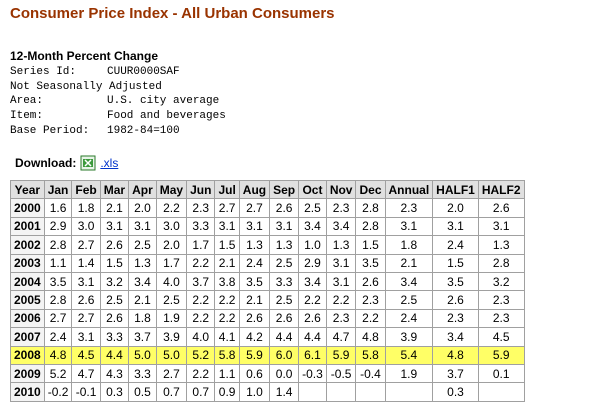 The image size is (593, 411). What do you see at coordinates (370, 189) in the screenshot?
I see `column-header: Dec` at bounding box center [370, 189].